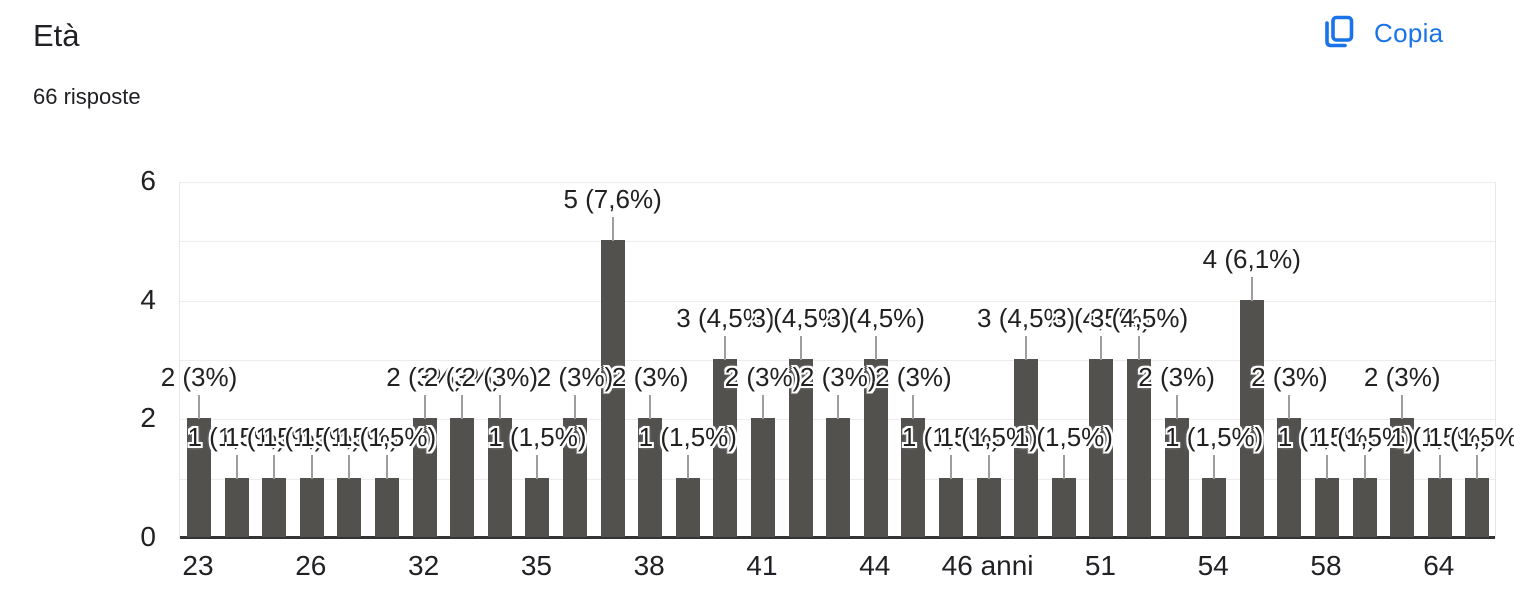  I want to click on x-tick-label: 23, so click(198, 565).